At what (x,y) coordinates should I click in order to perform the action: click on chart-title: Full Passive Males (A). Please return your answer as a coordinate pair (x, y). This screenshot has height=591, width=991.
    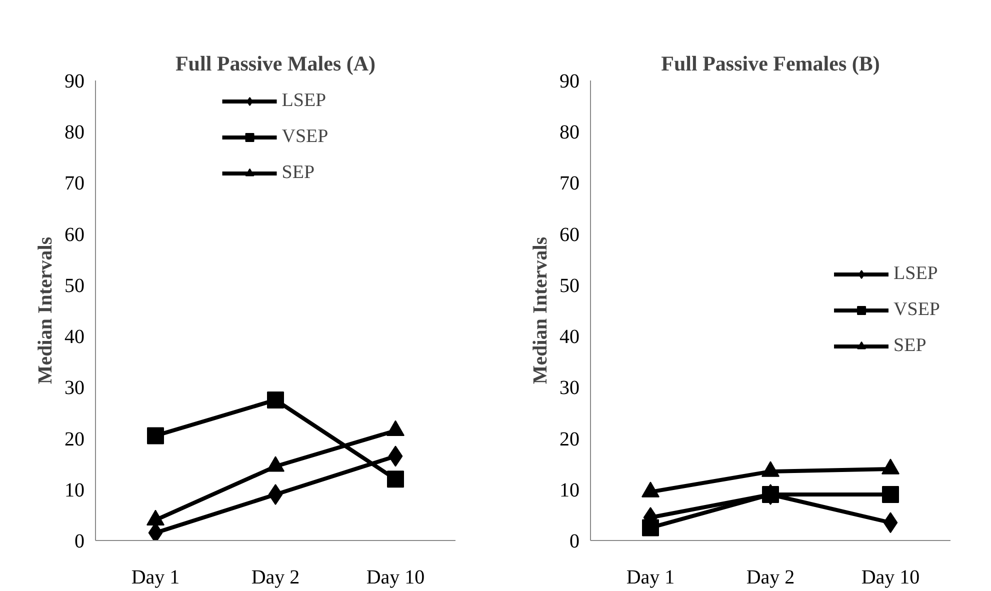
    Looking at the image, I should click on (275, 64).